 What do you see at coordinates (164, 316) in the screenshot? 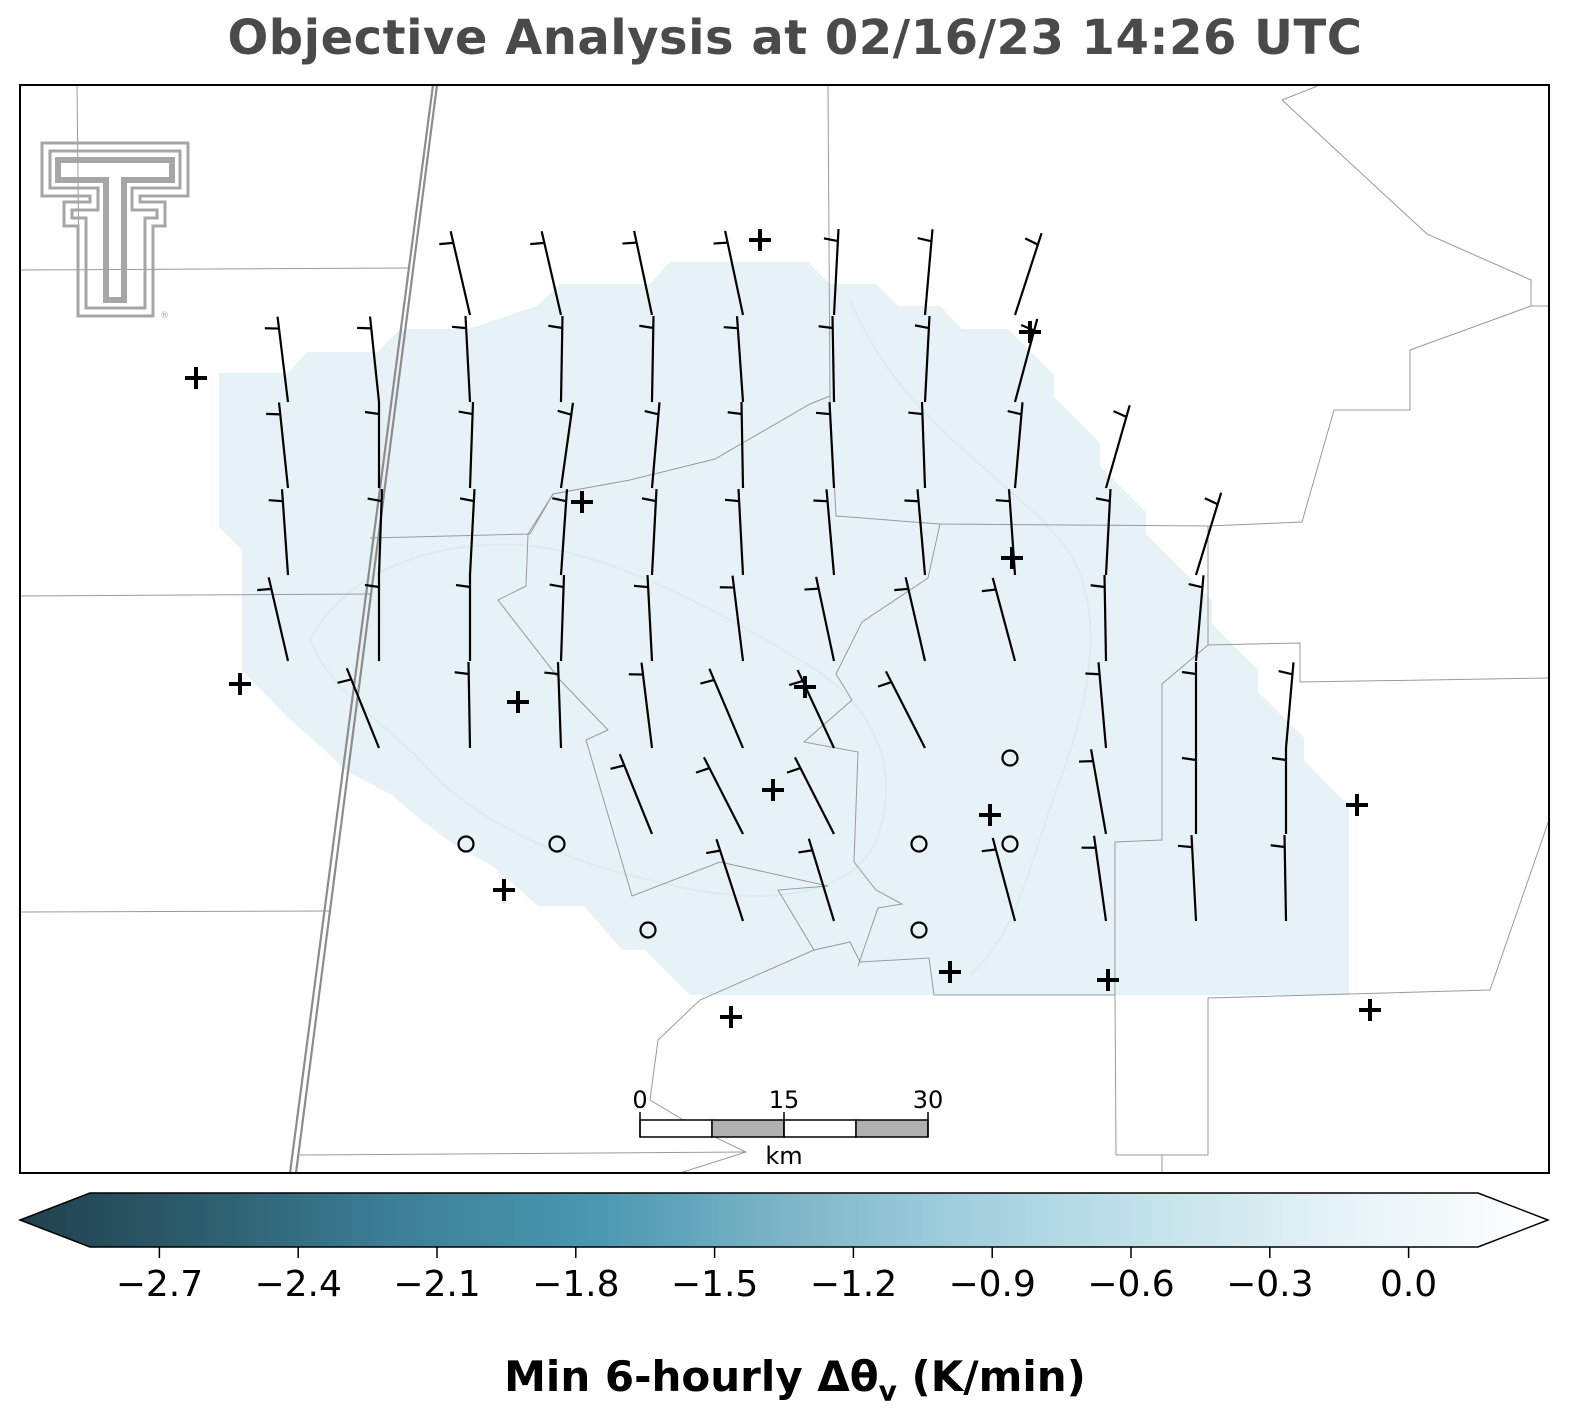
I see `registered-mark: ®` at bounding box center [164, 316].